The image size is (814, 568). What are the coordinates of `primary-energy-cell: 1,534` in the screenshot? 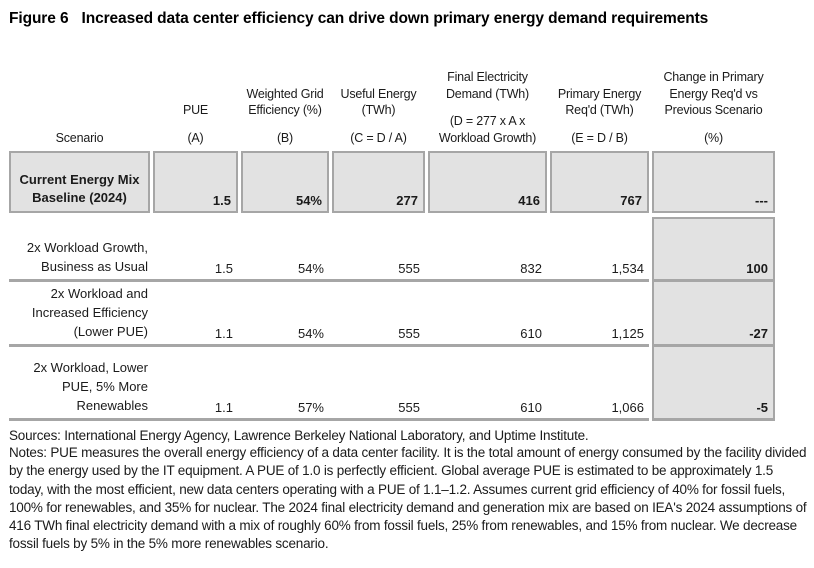 It's located at (627, 268).